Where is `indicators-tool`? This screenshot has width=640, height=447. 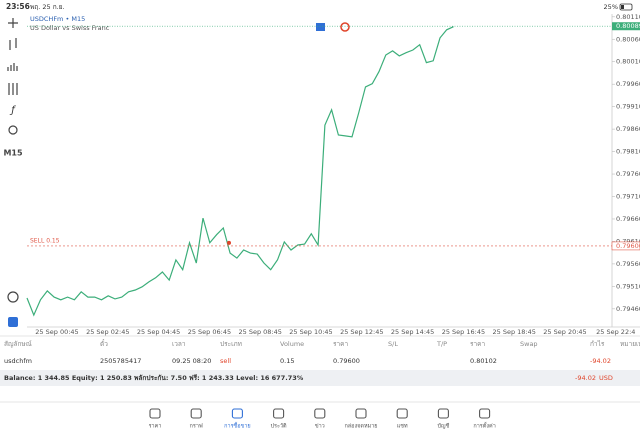 indicators-tool is located at coordinates (13, 89).